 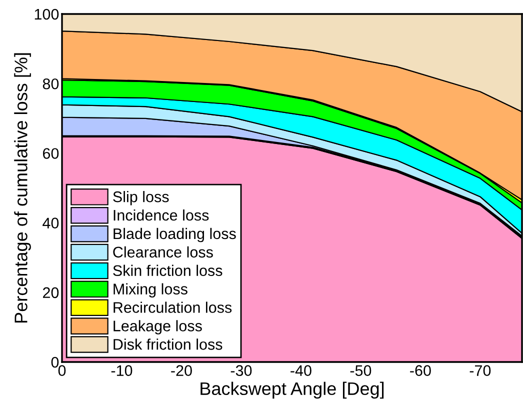 What do you see at coordinates (151, 290) in the screenshot?
I see `legend-label: Mixing loss` at bounding box center [151, 290].